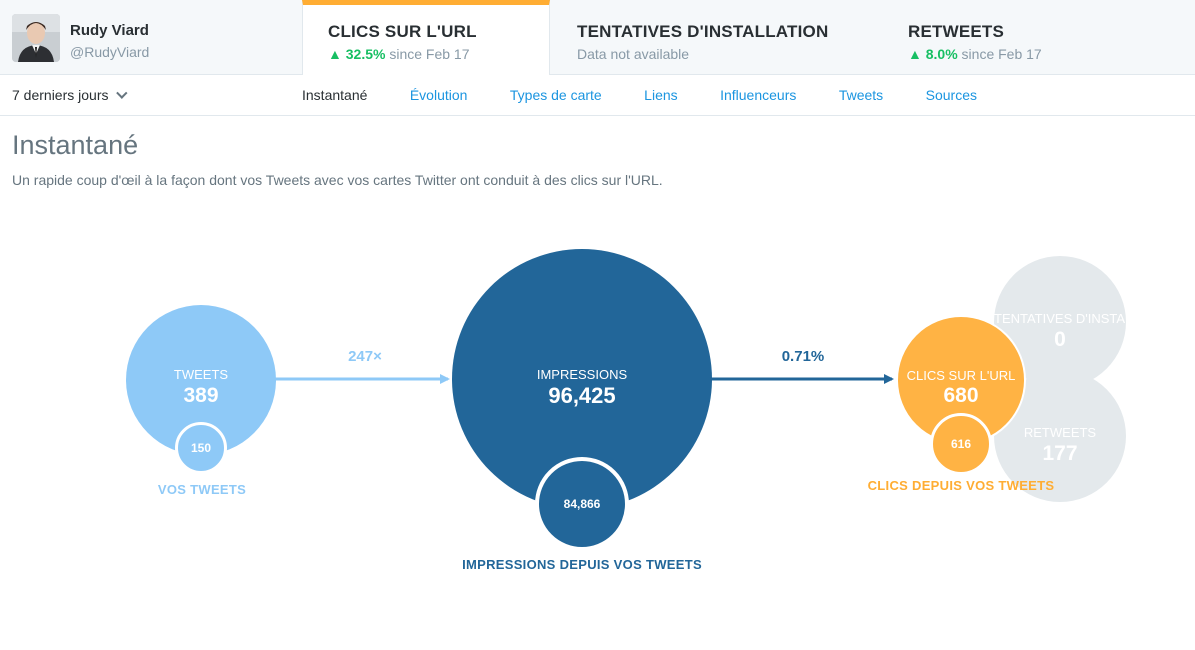 The height and width of the screenshot is (650, 1195). Describe the element at coordinates (633, 54) in the screenshot. I see `tab-install-attempts-note: Data not available` at that location.